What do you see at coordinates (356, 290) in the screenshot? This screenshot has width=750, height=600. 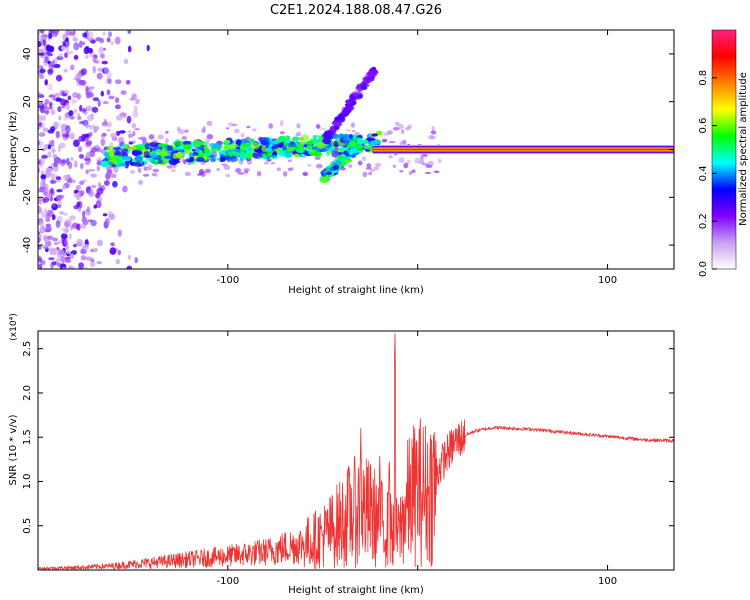 I see `spectrogram-x-label: Height of straight line (km)` at bounding box center [356, 290].